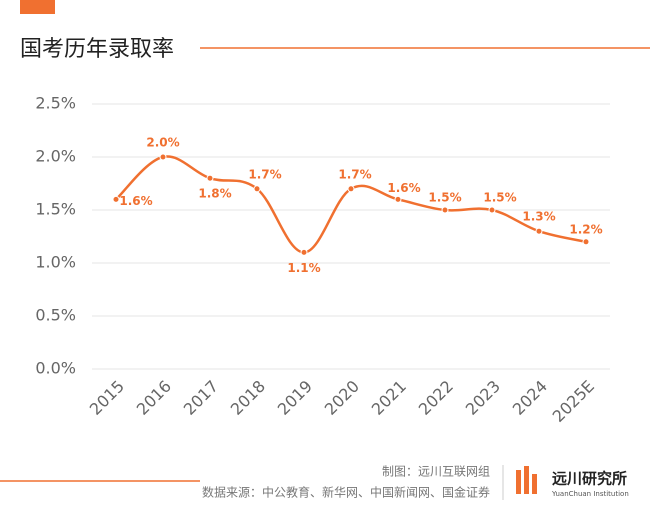  Describe the element at coordinates (55, 156) in the screenshot. I see `y-tick-label: 2.0%` at that location.